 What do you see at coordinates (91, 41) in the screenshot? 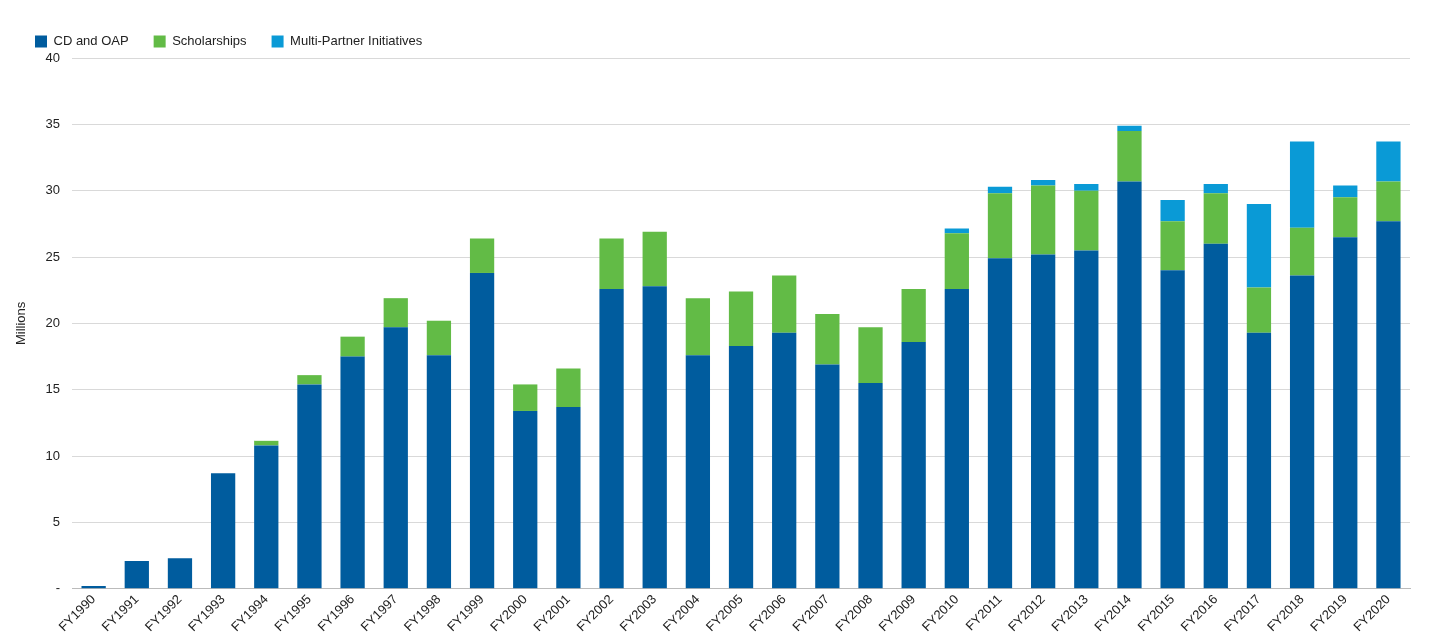
I see `legend-label: CD and OAP` at bounding box center [91, 41].